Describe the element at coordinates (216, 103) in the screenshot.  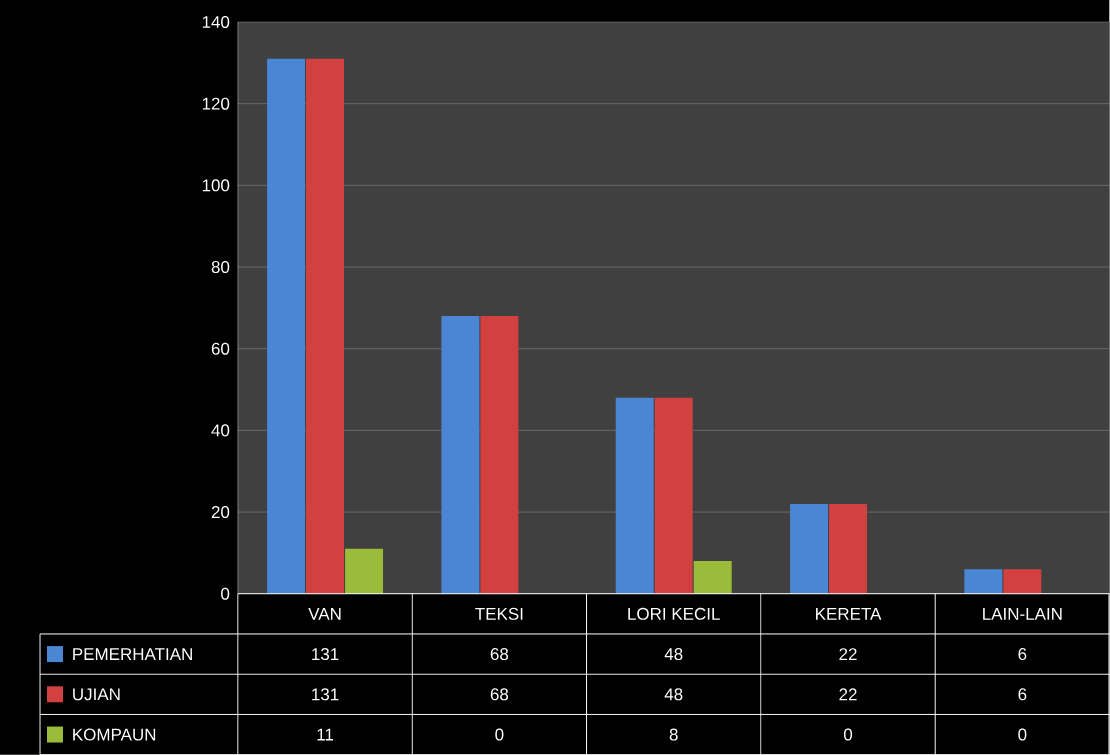
I see `y-tick-label: 120` at that location.